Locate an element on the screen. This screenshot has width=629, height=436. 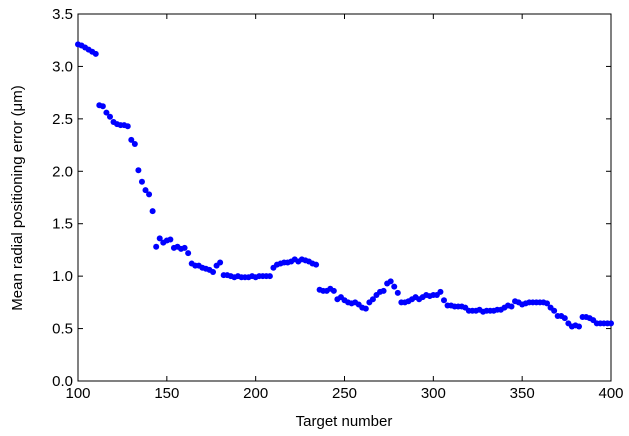
x-tick-label: 150 is located at coordinates (166, 393).